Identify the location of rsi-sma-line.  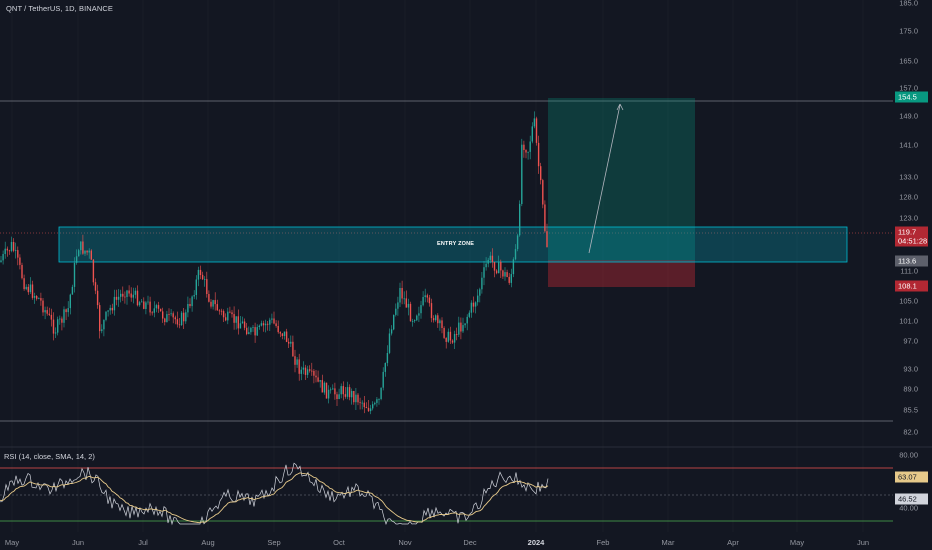
(274, 498).